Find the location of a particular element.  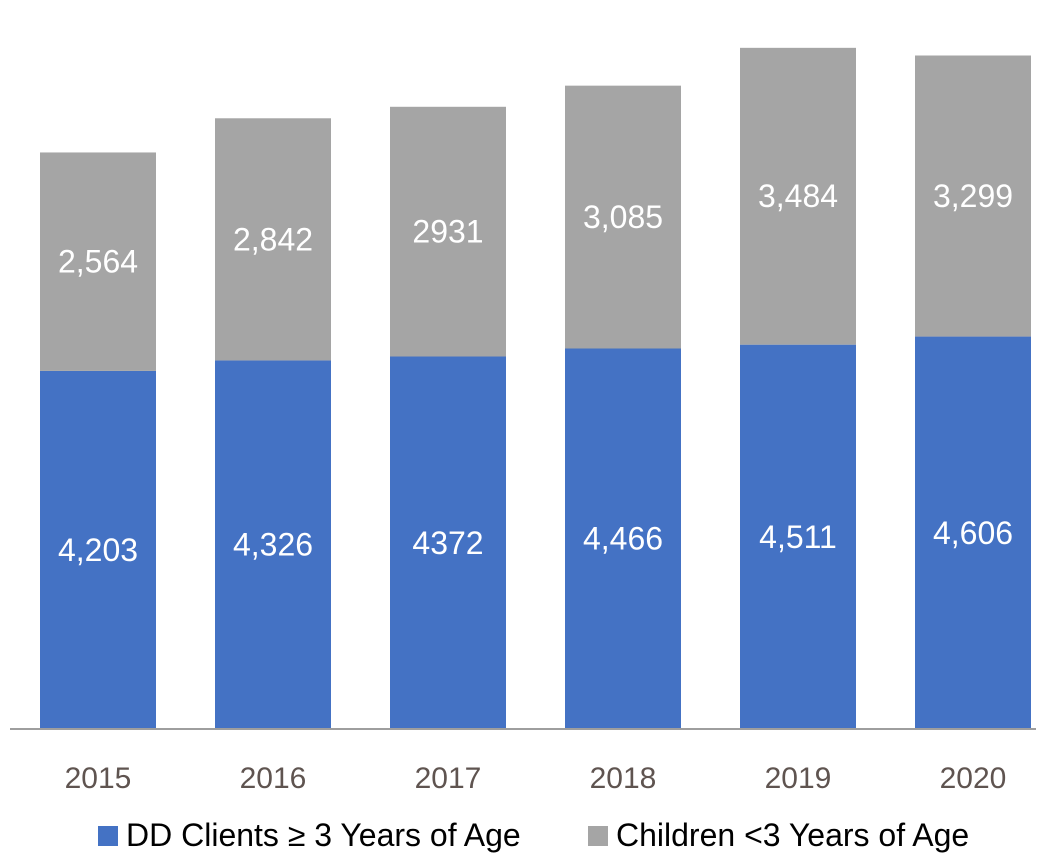

legend-swatch-children is located at coordinates (598, 836).